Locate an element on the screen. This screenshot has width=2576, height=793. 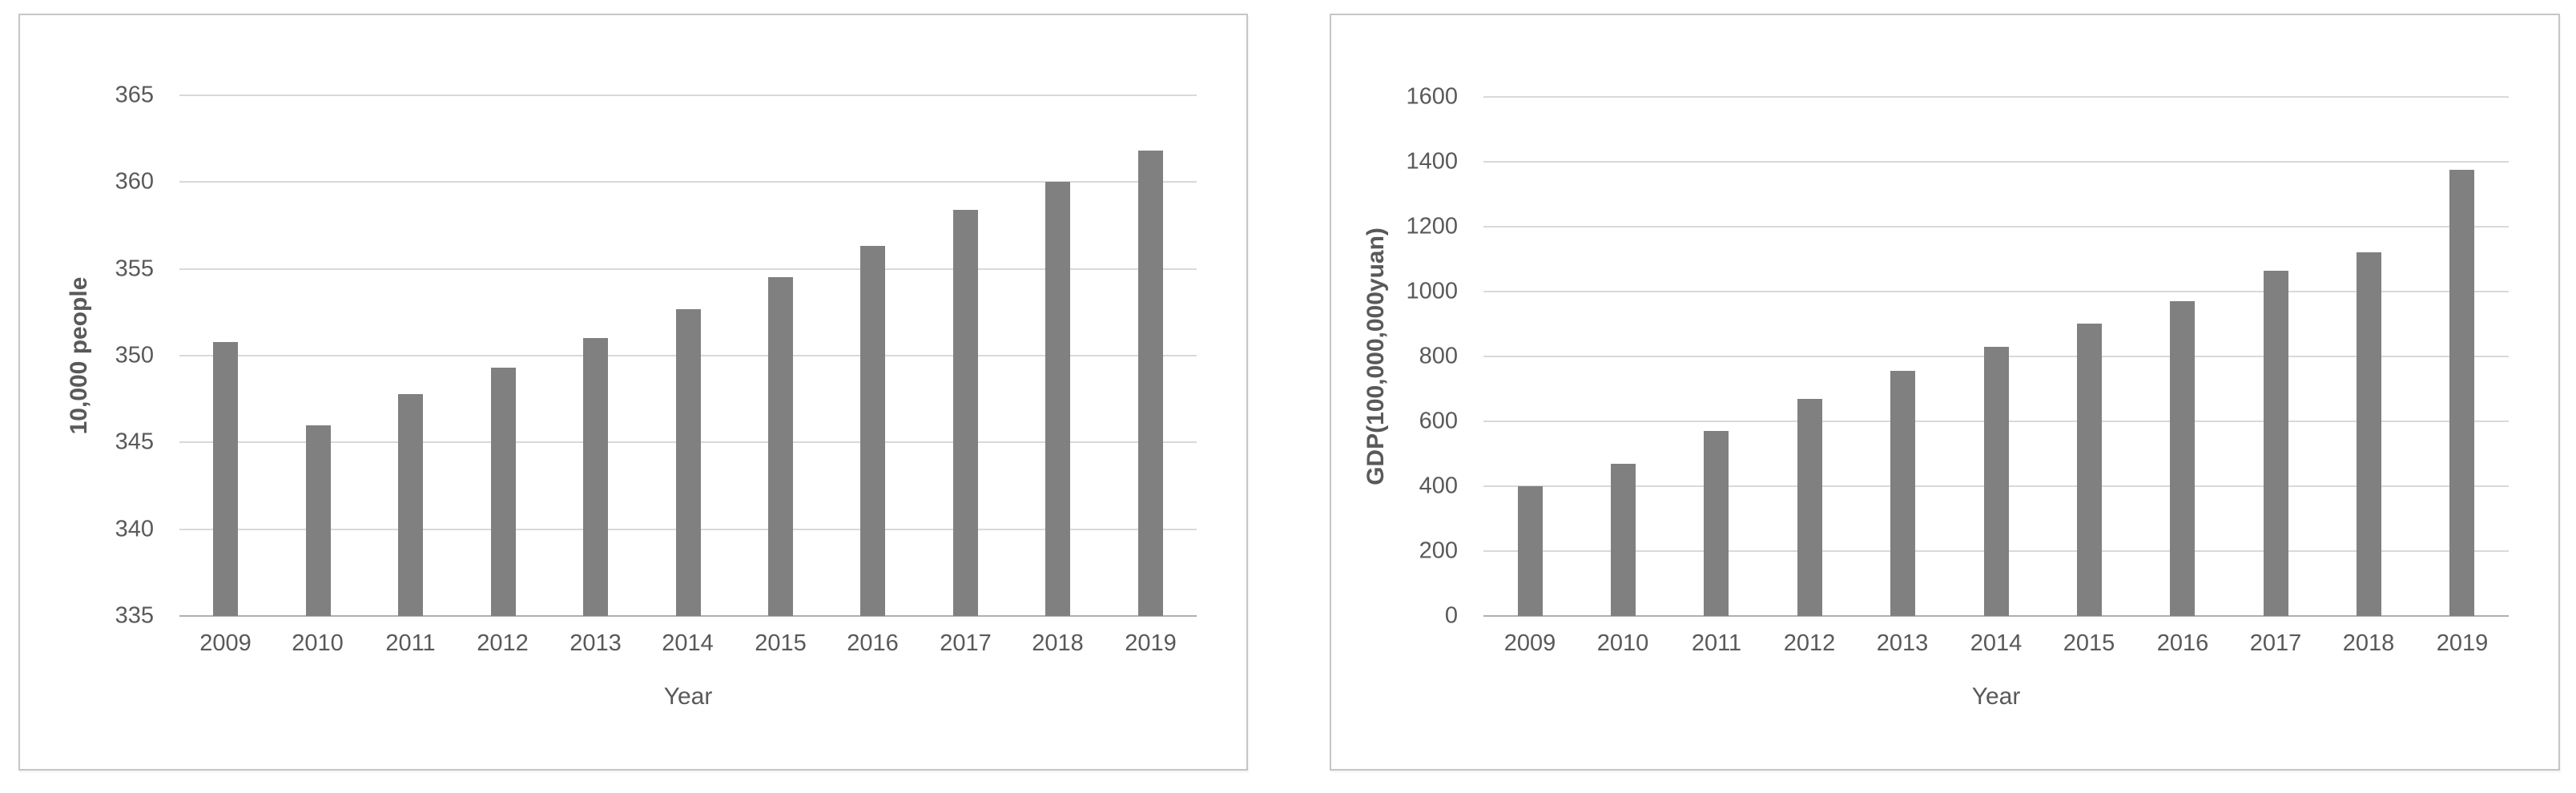
y-tick-label: 800 is located at coordinates (1439, 356).